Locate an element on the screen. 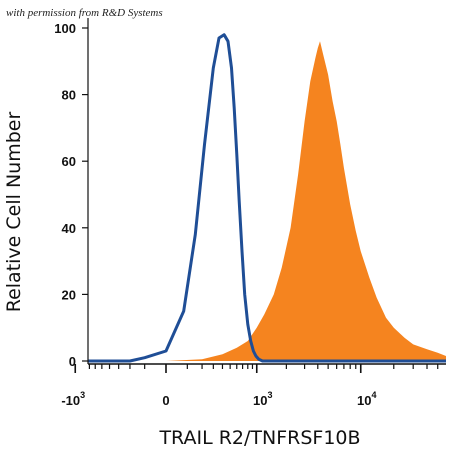 The width and height of the screenshot is (450, 450). y-tick-label: 20 is located at coordinates (69, 294).